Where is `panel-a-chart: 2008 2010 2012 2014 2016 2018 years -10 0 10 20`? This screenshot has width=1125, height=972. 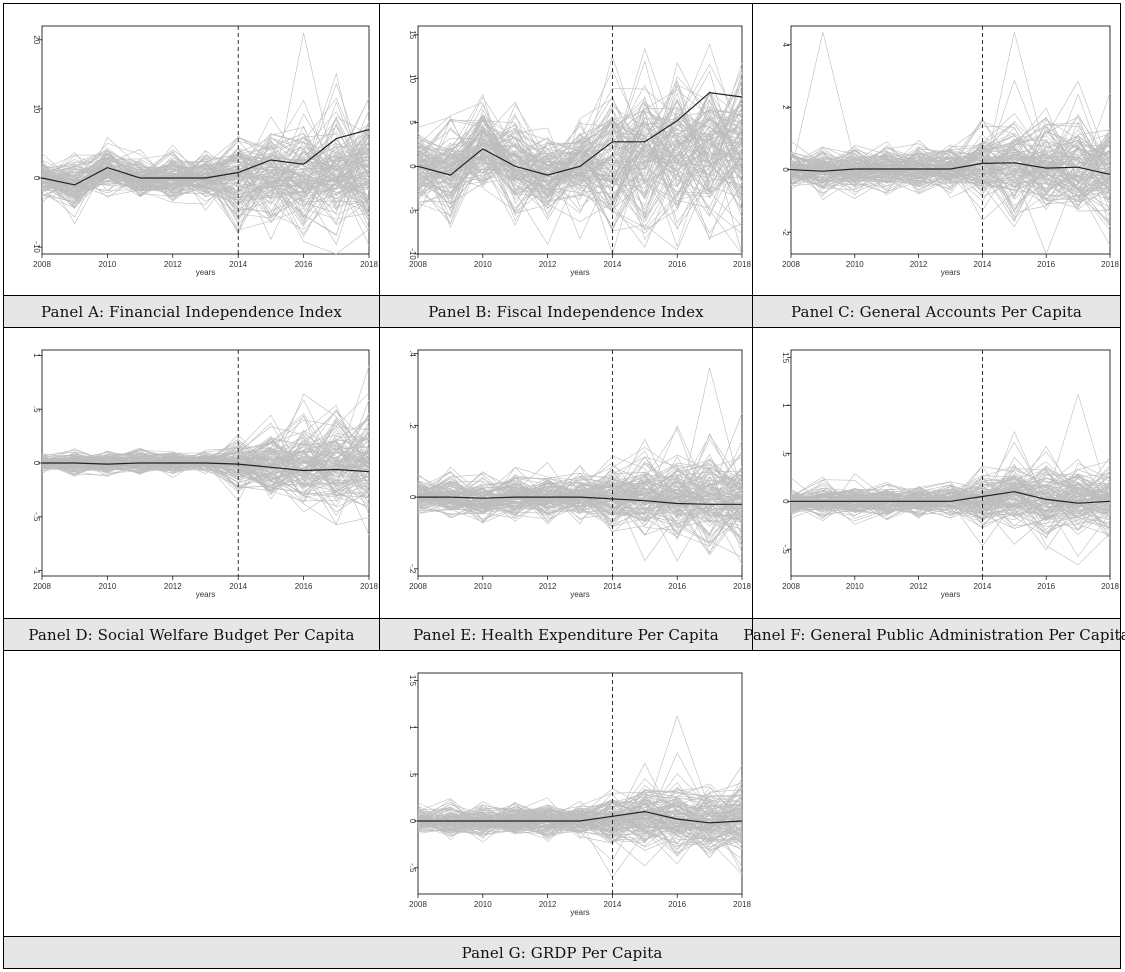 panel-a-chart: 2008 2010 2012 2014 2016 2018 years -10 0 10 20 is located at coordinates (191, 150).